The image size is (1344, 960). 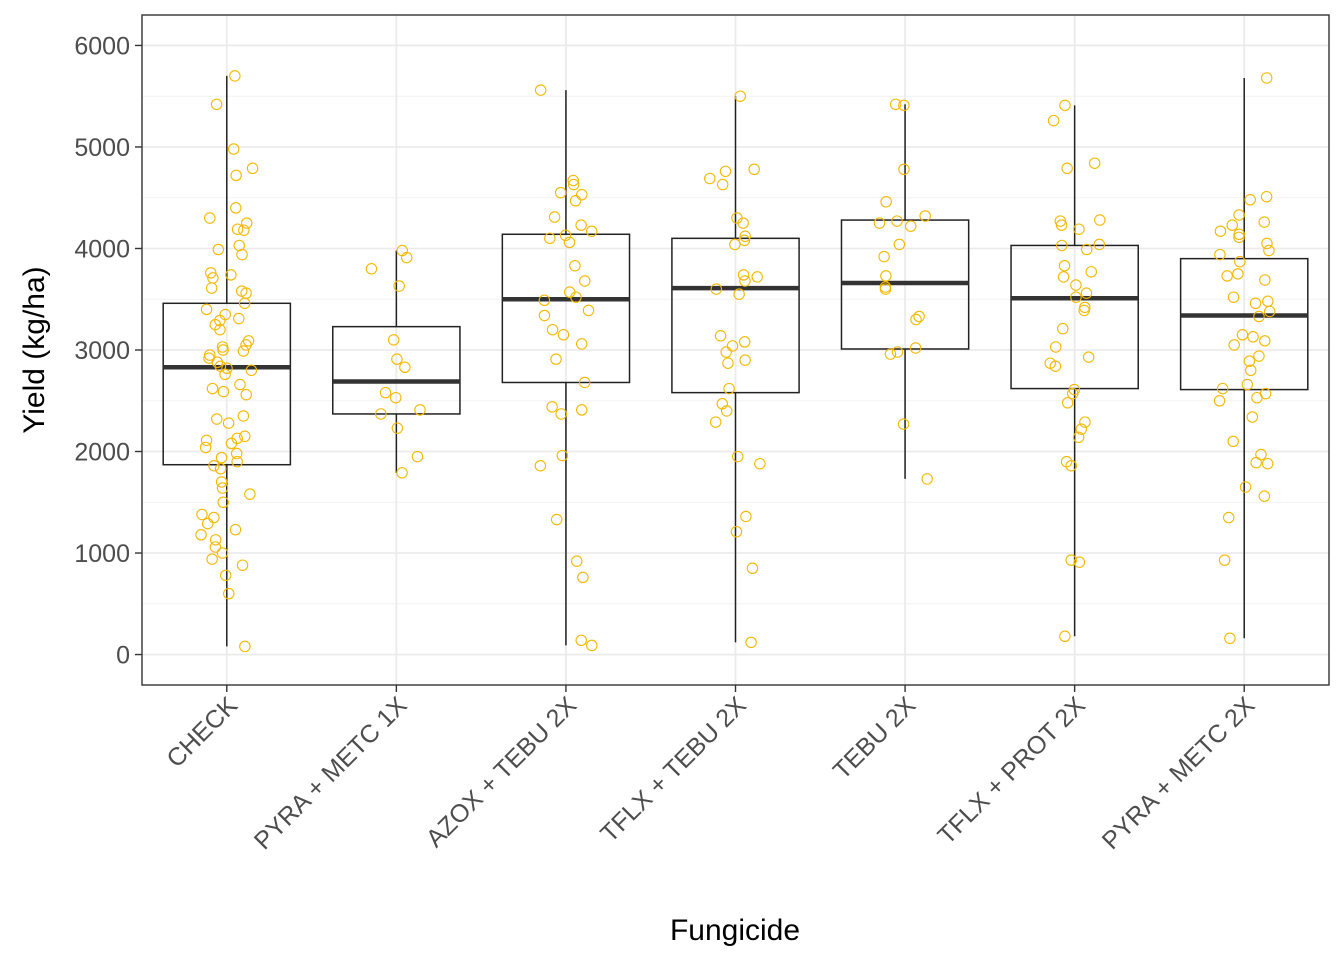 I want to click on y-tick-label: 2000, so click(x=102, y=453).